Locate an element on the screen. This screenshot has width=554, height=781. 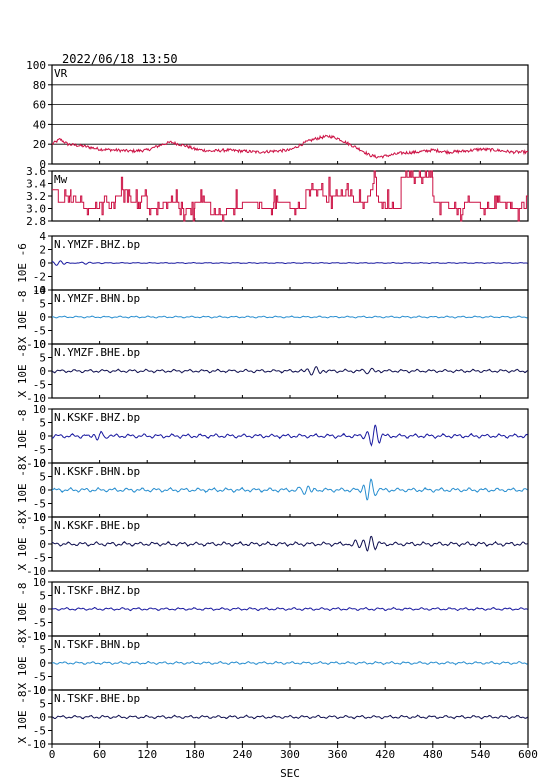
y-tick-label: 3.2 is located at coordinates (36, 196).